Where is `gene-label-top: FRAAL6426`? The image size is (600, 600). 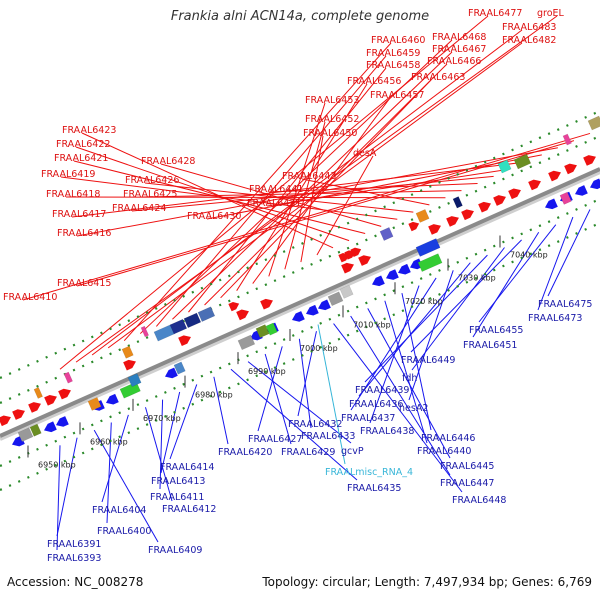 gene-label-top: FRAAL6426 is located at coordinates (152, 180).